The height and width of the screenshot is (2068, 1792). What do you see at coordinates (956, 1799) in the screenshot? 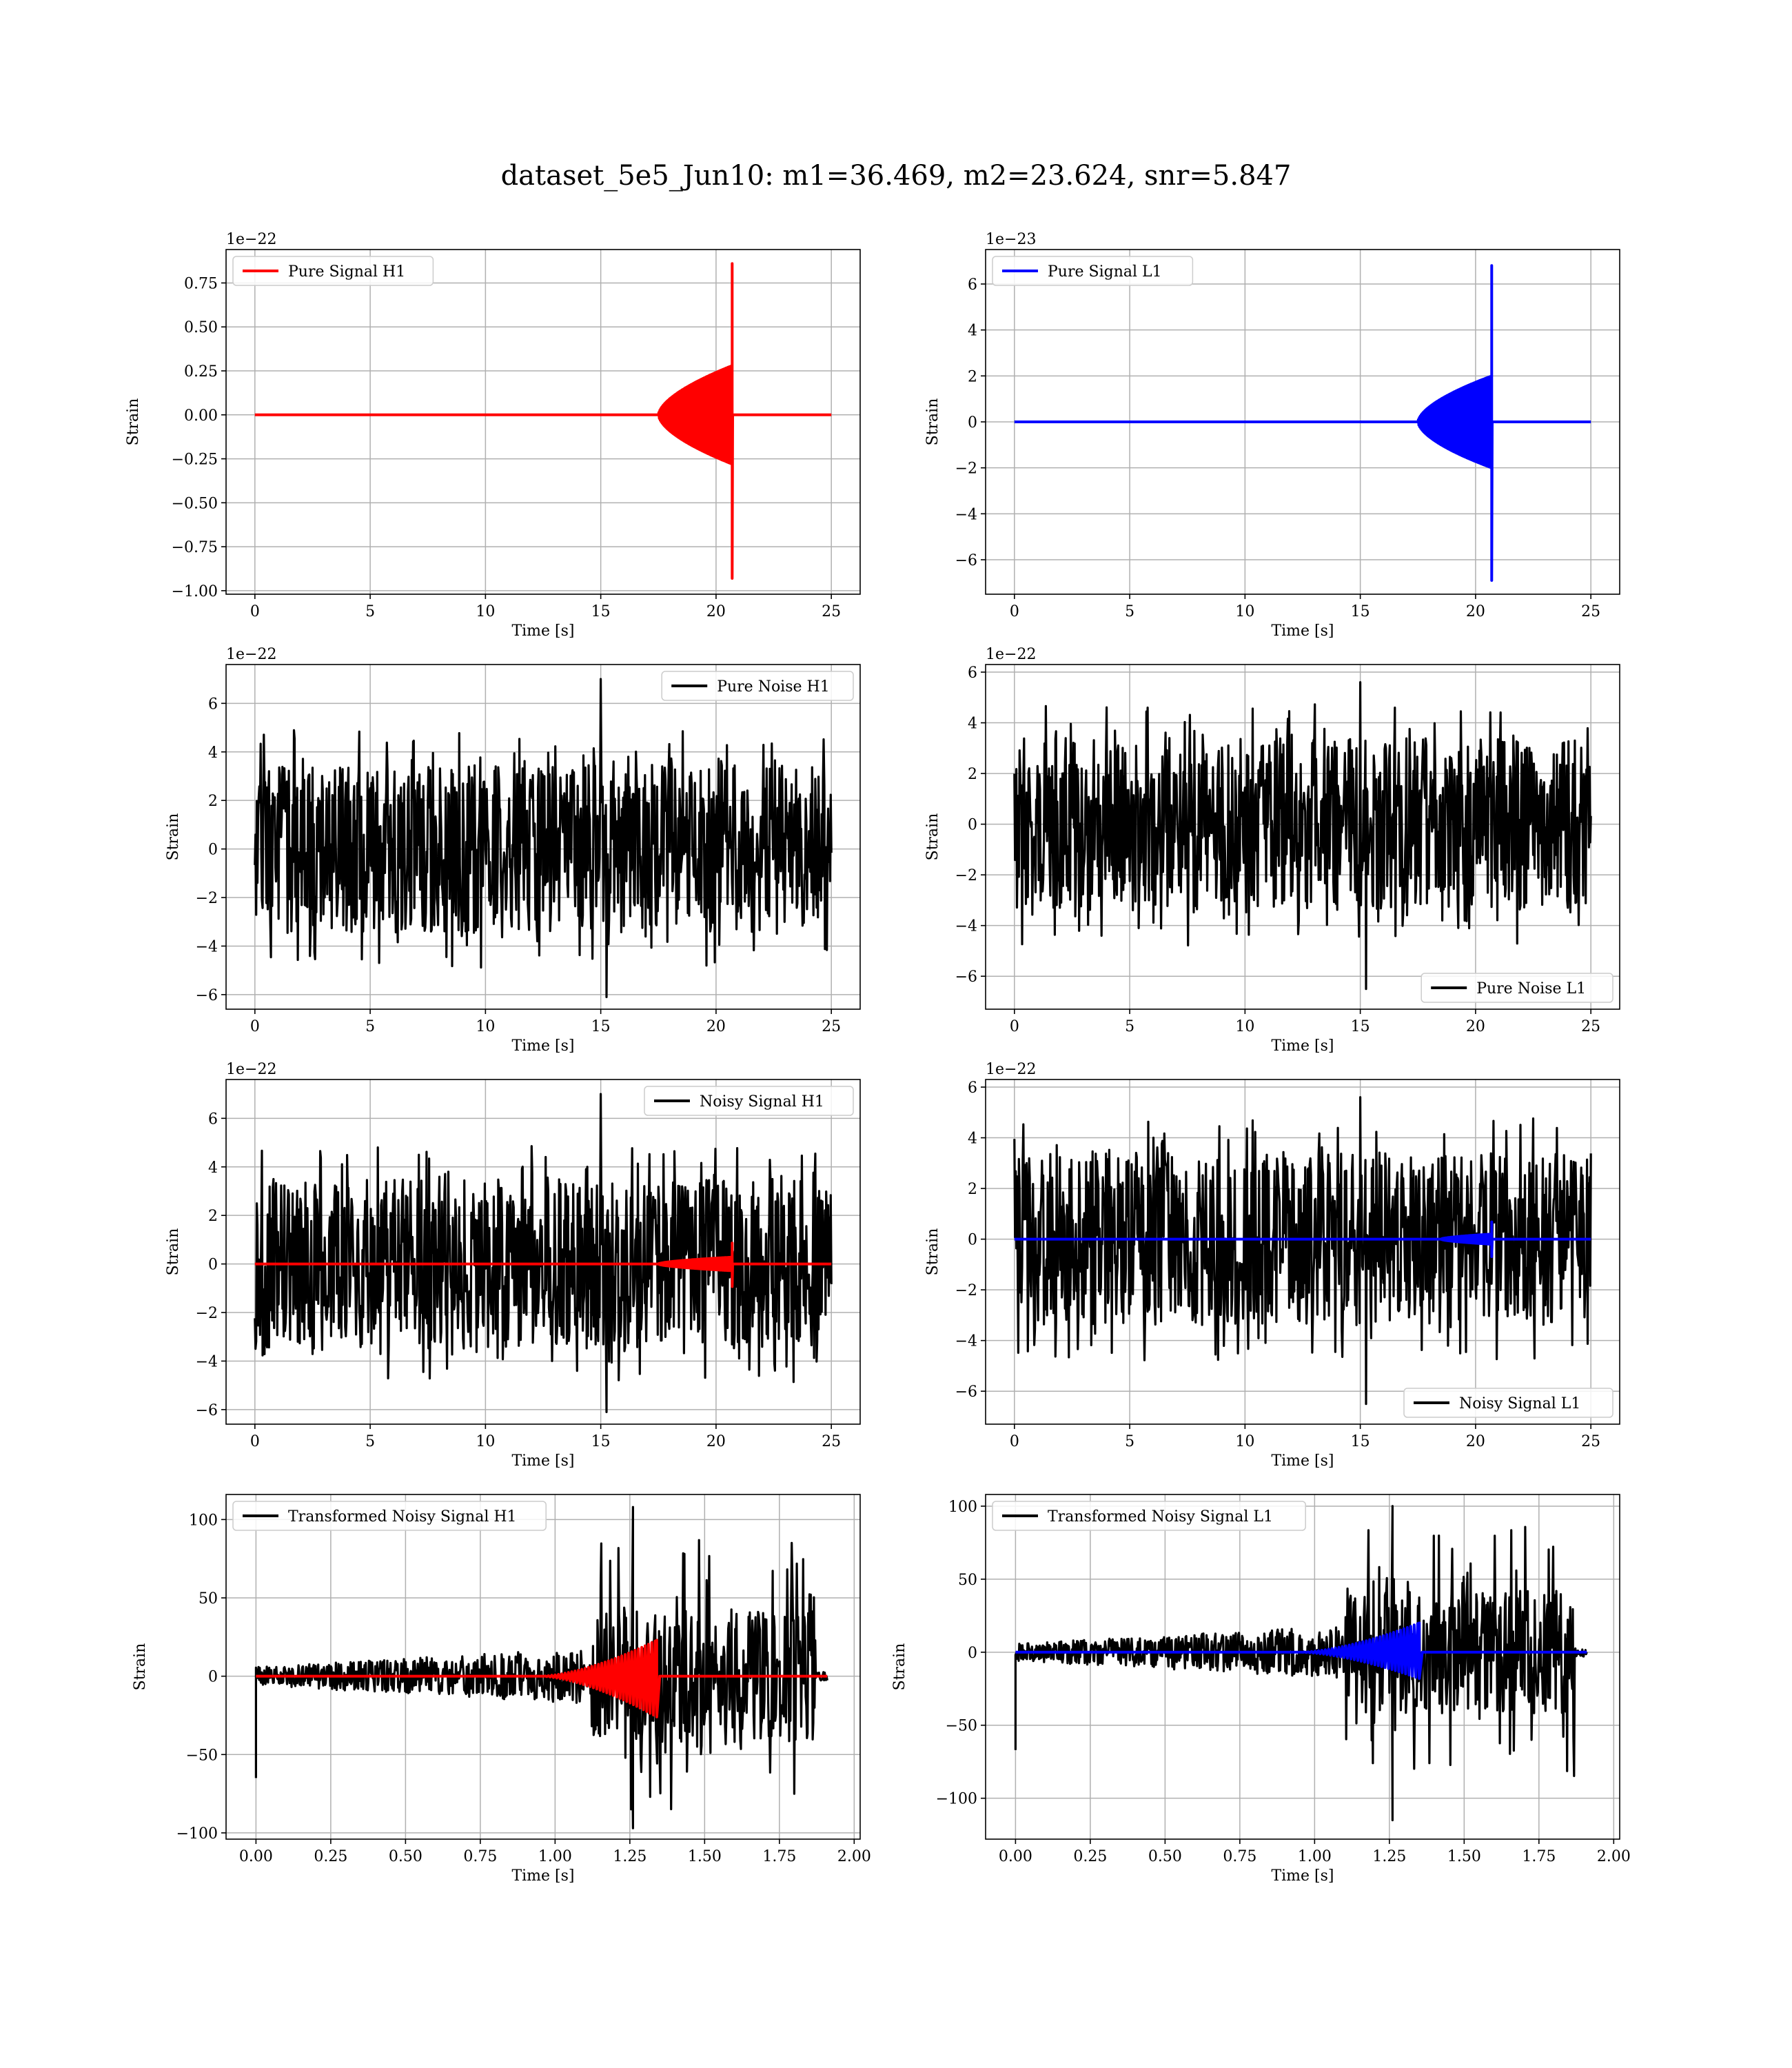
I see `y-tick-label: −100` at bounding box center [956, 1799].